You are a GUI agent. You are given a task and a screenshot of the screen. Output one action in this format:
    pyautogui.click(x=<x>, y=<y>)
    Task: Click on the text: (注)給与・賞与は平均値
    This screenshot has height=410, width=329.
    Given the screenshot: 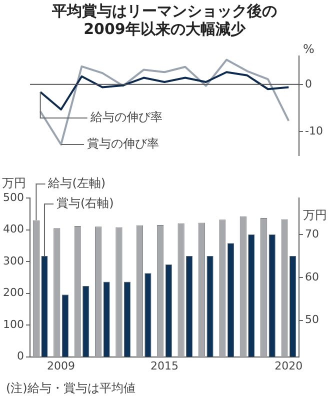 What is the action you would take?
    pyautogui.click(x=70, y=388)
    